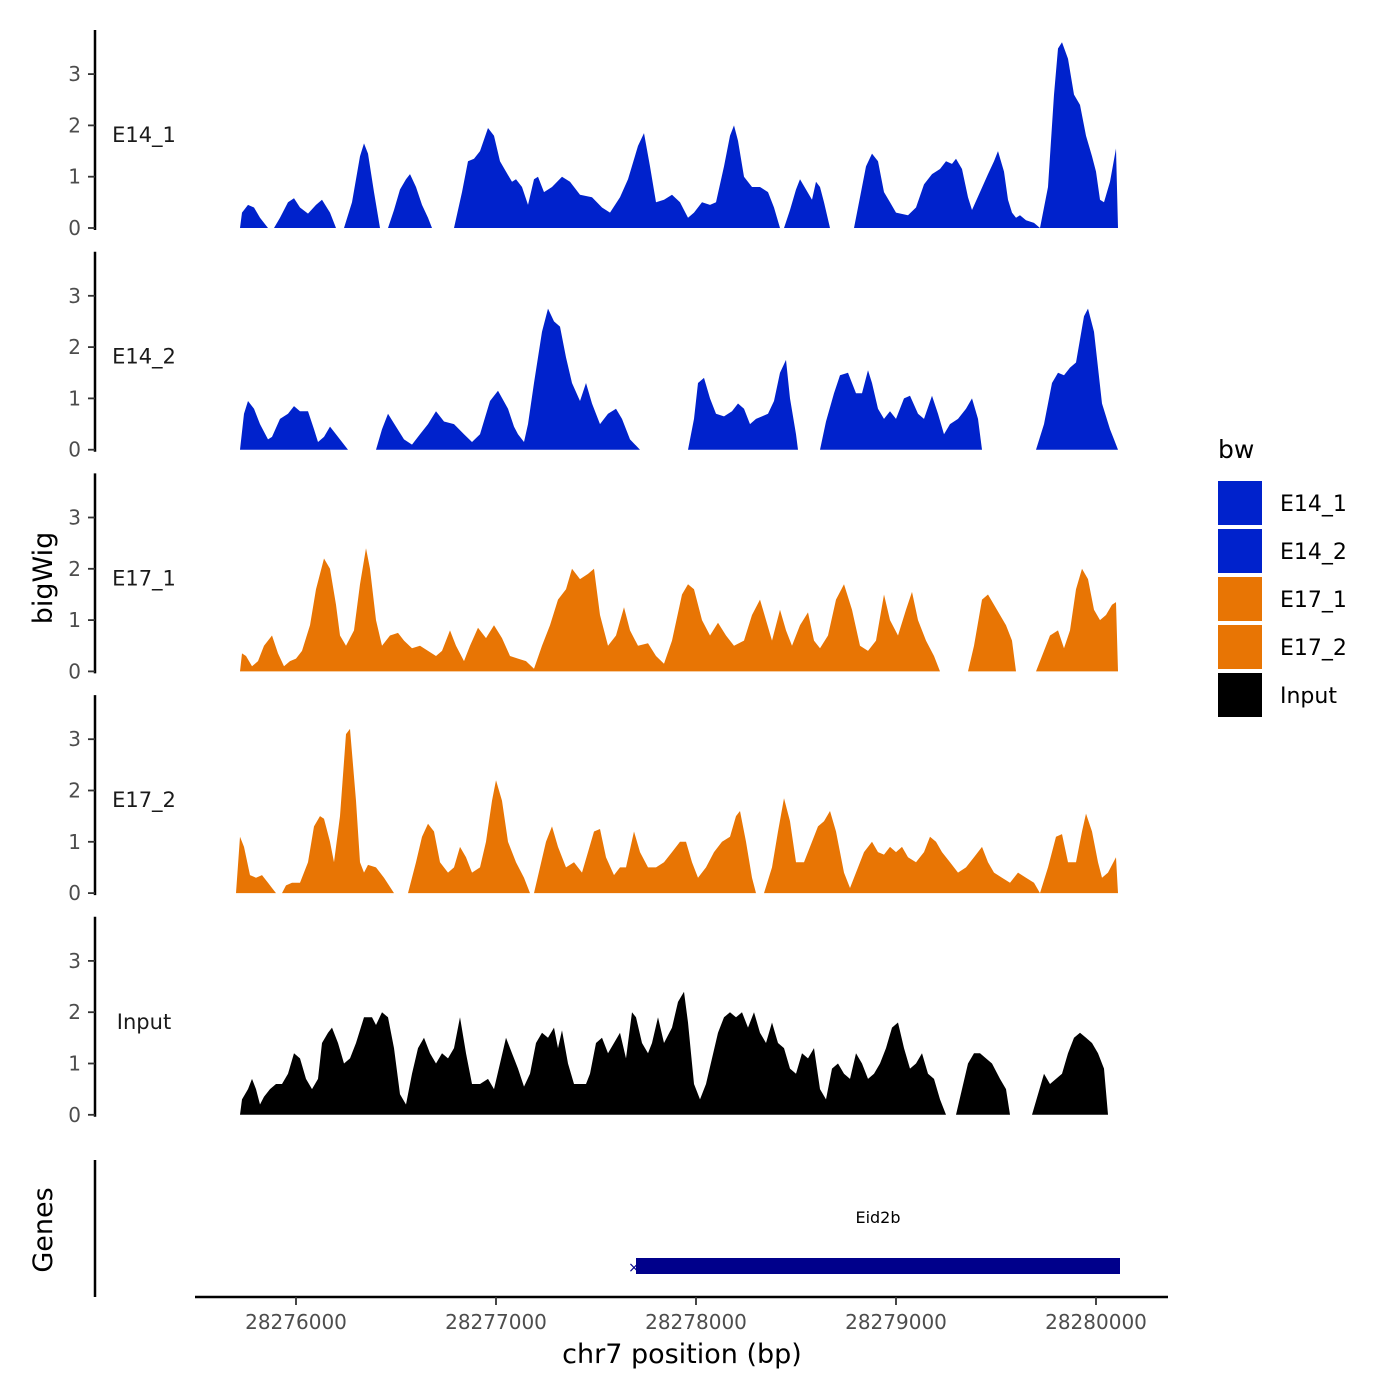 The height and width of the screenshot is (1400, 1400). I want to click on x-axis: 28276000 28277000 28278000 28279000 28280000, so click(681, 1314).